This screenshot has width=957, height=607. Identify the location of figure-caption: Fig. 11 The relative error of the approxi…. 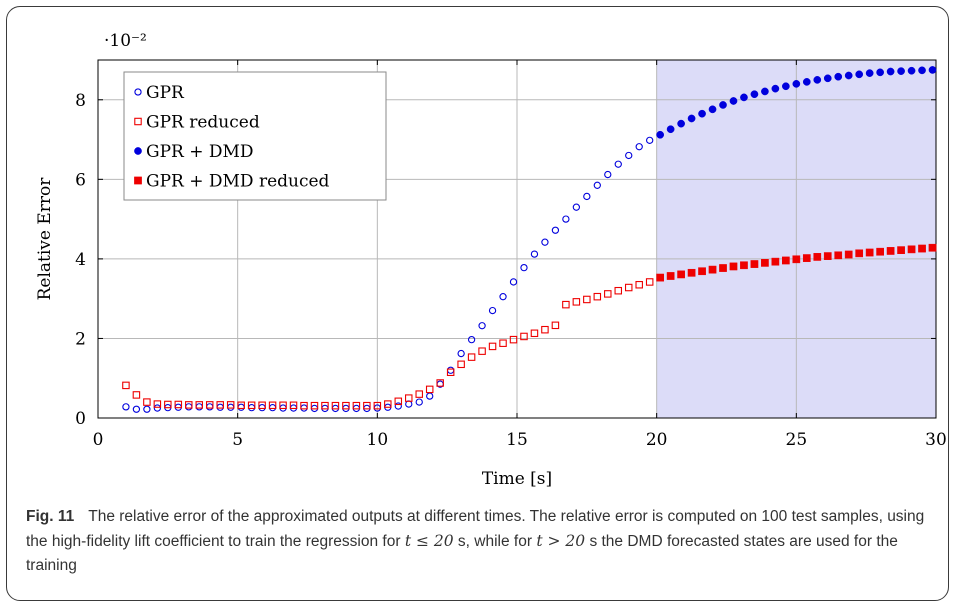
(481, 541).